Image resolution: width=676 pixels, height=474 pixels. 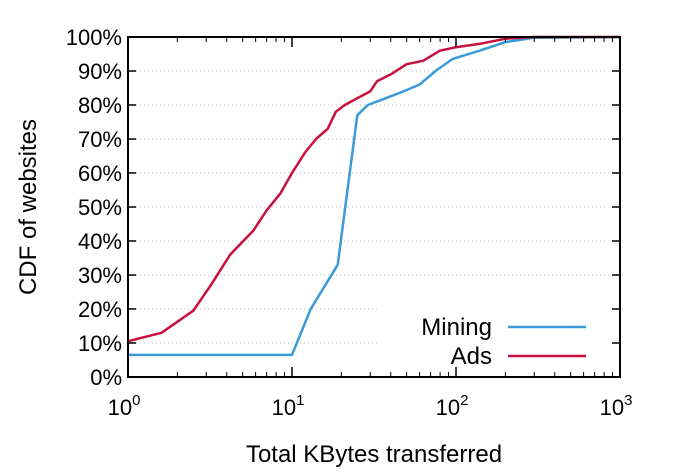 I want to click on y-tick-label: 50%, so click(x=100, y=207).